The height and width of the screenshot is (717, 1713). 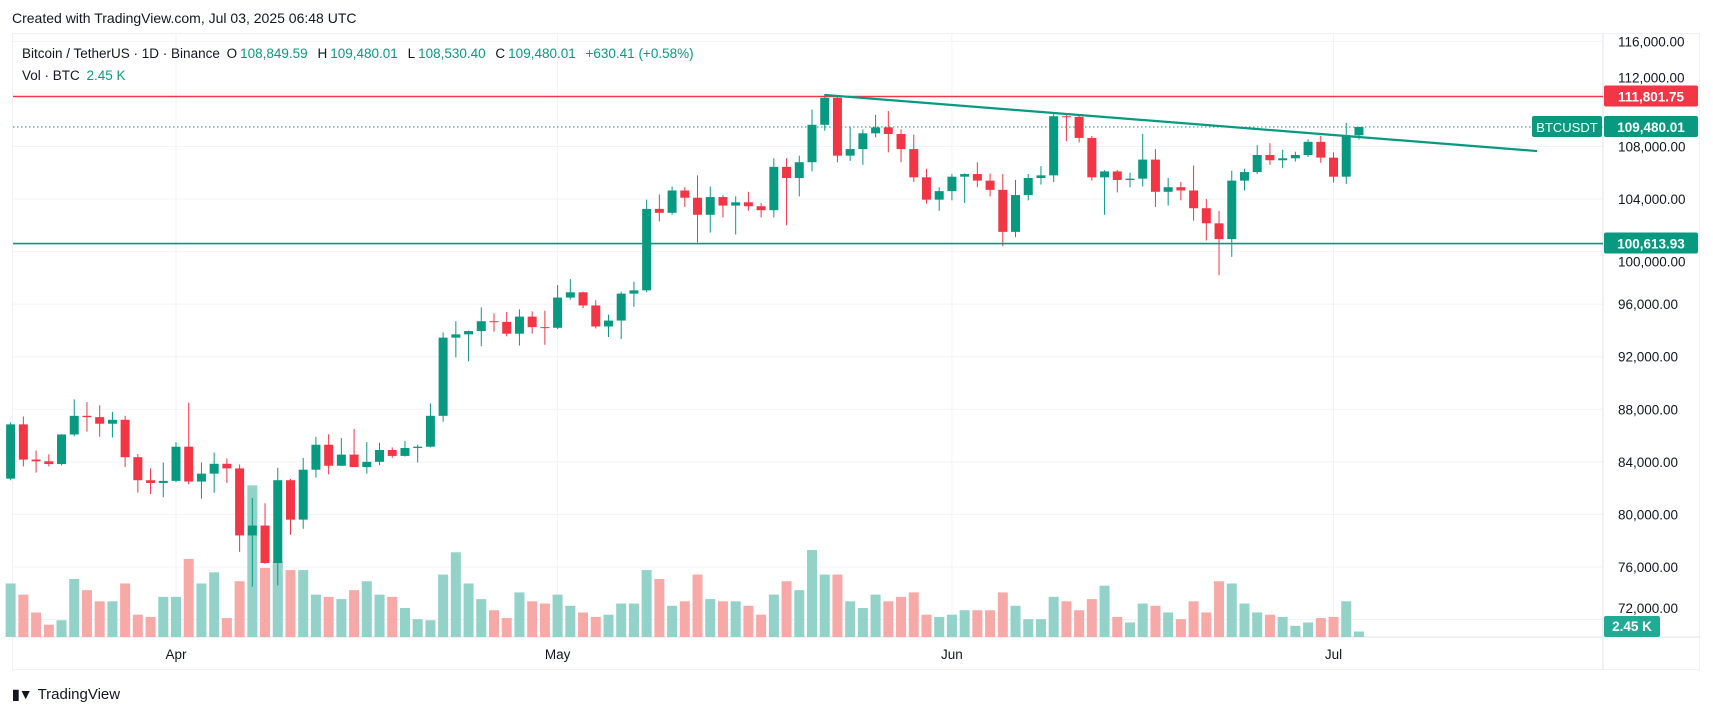 I want to click on y-tick-label: 116,000.00, so click(x=1651, y=41).